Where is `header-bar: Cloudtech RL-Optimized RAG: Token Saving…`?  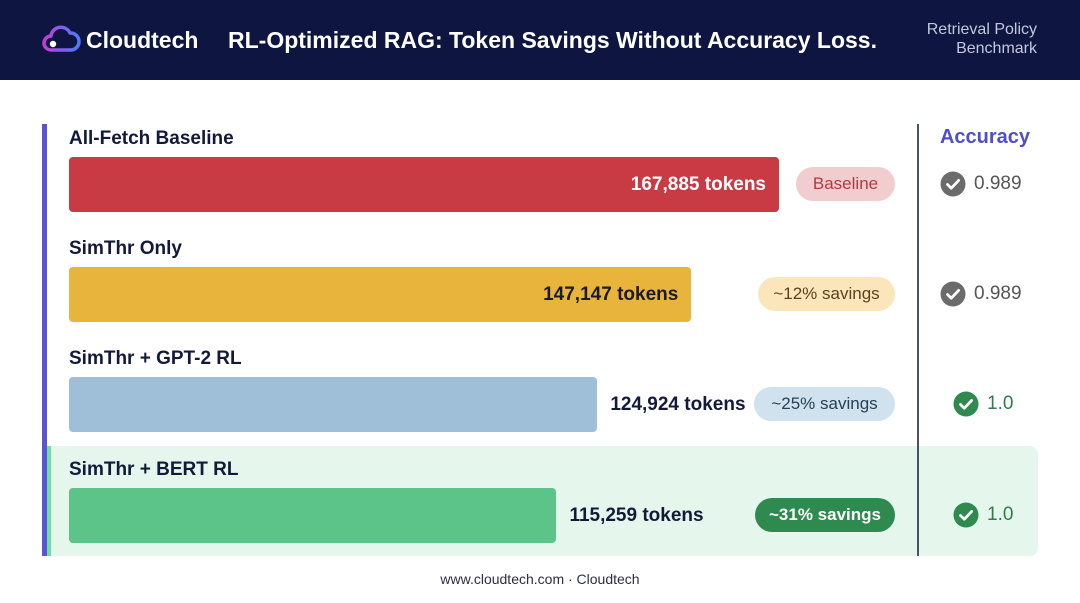
header-bar: Cloudtech RL-Optimized RAG: Token Saving… is located at coordinates (540, 40).